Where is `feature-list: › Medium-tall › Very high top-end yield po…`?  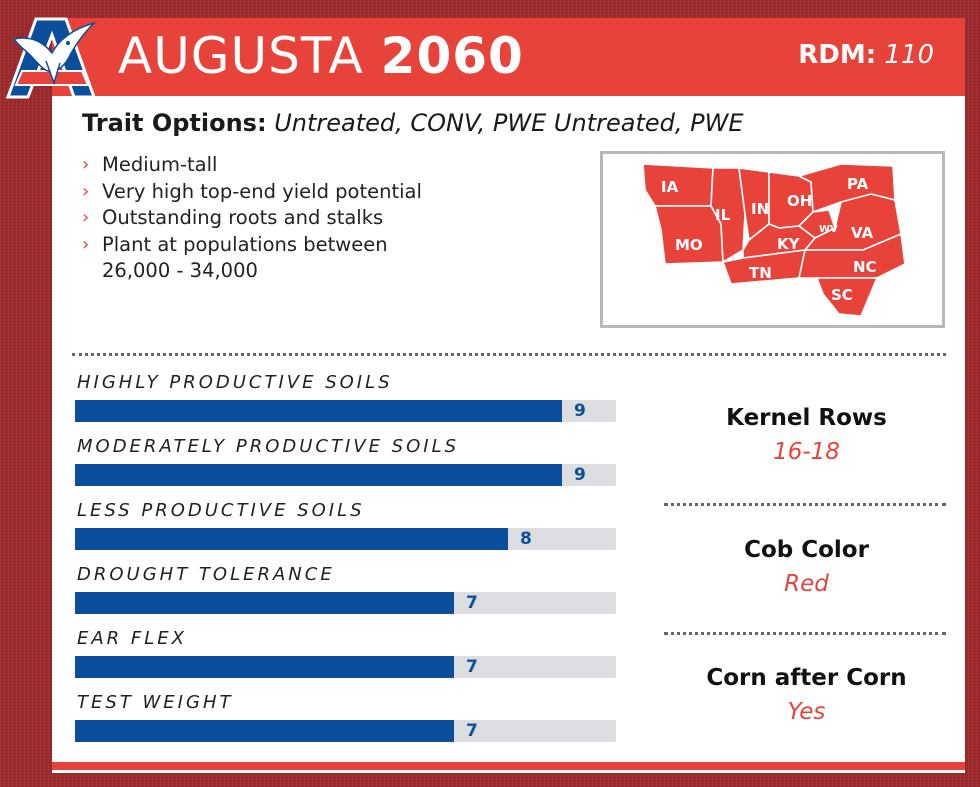 feature-list: › Medium-tall › Very high top-end yield po… is located at coordinates (332, 218).